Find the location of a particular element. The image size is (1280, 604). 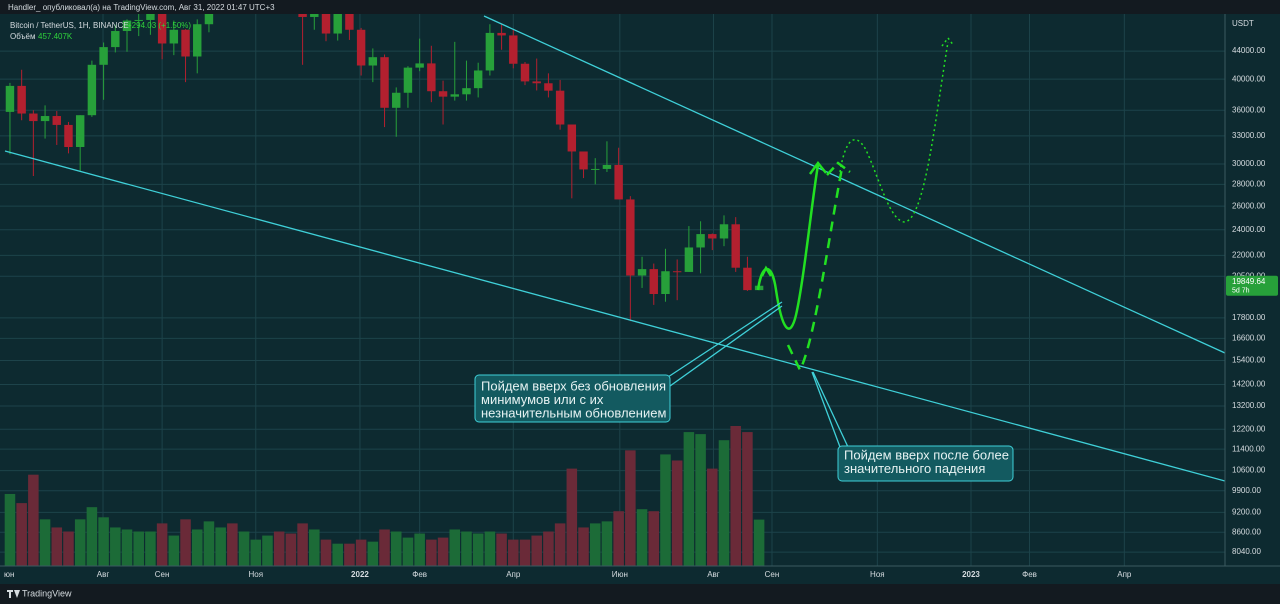

projection-solid is located at coordinates (788, 247).